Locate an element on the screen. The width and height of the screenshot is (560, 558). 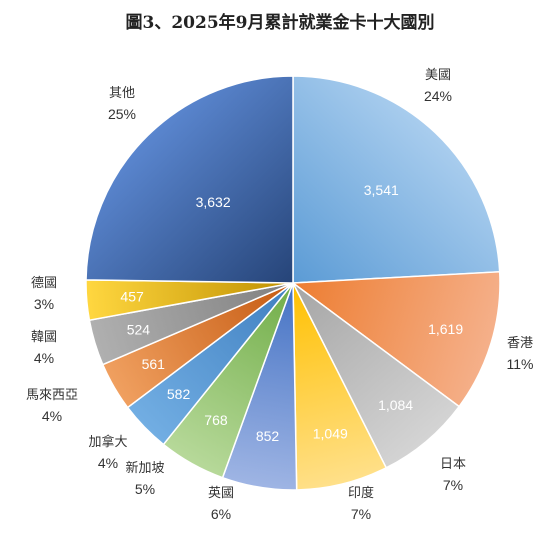
slice-value-label: 1,084 is located at coordinates (395, 405).